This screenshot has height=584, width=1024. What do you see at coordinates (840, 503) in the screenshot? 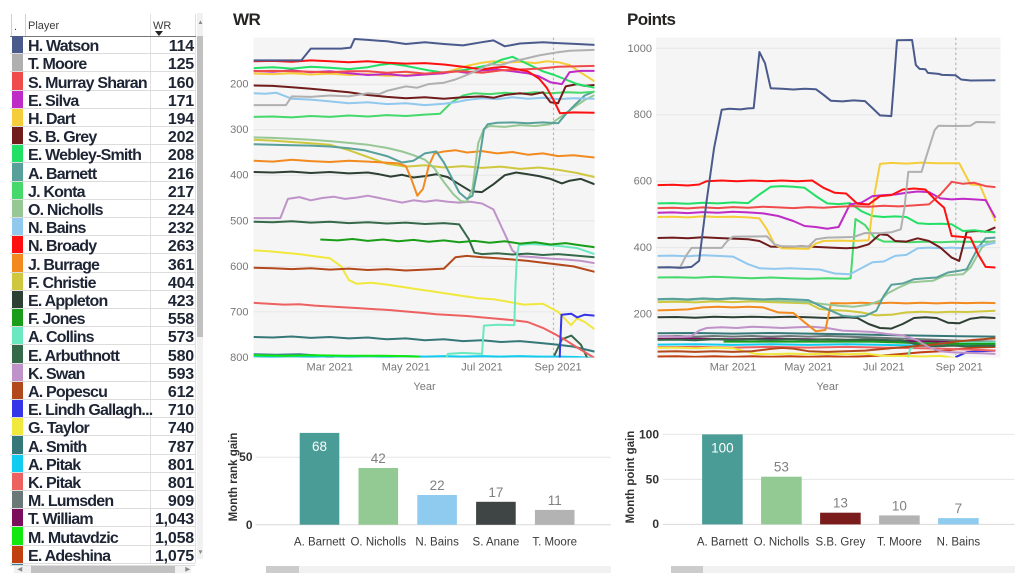
I see `svg-text: 13` at bounding box center [840, 503].